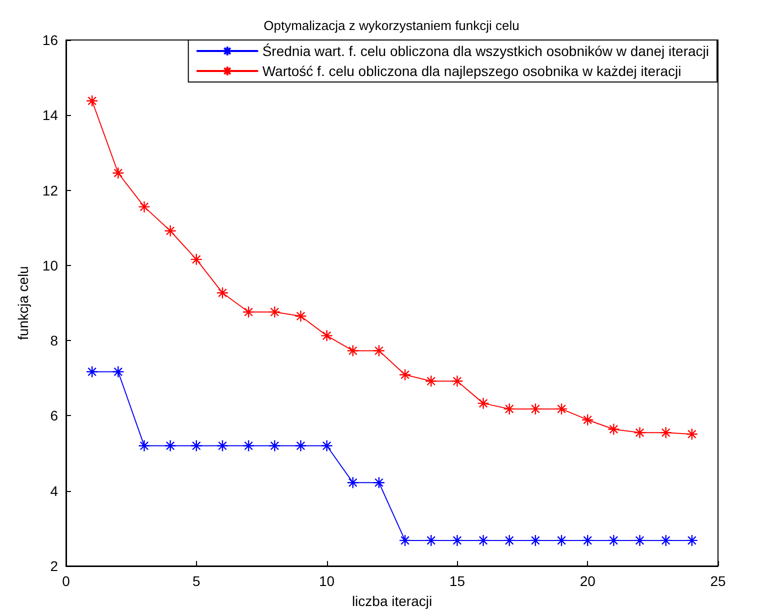  I want to click on y-tick-label: 14, so click(50, 115).